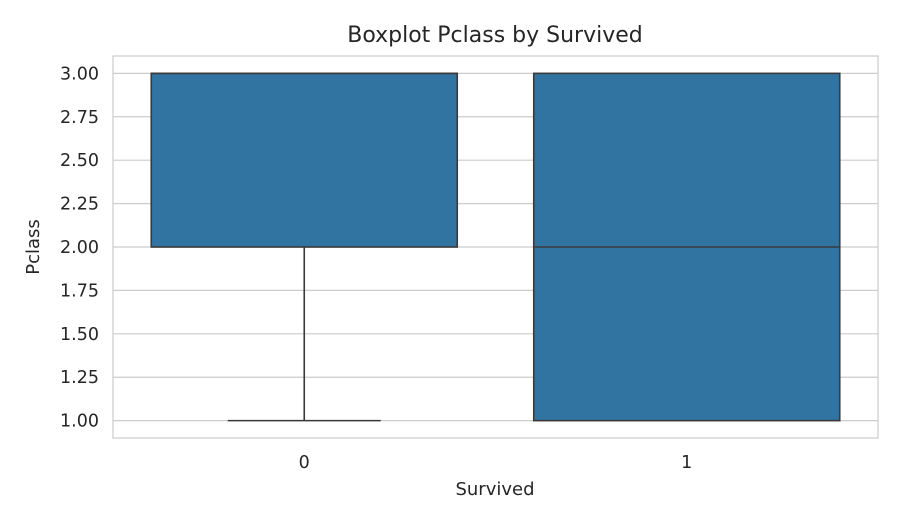 Image resolution: width=900 pixels, height=525 pixels. I want to click on y-tick-label: 2.00, so click(79, 248).